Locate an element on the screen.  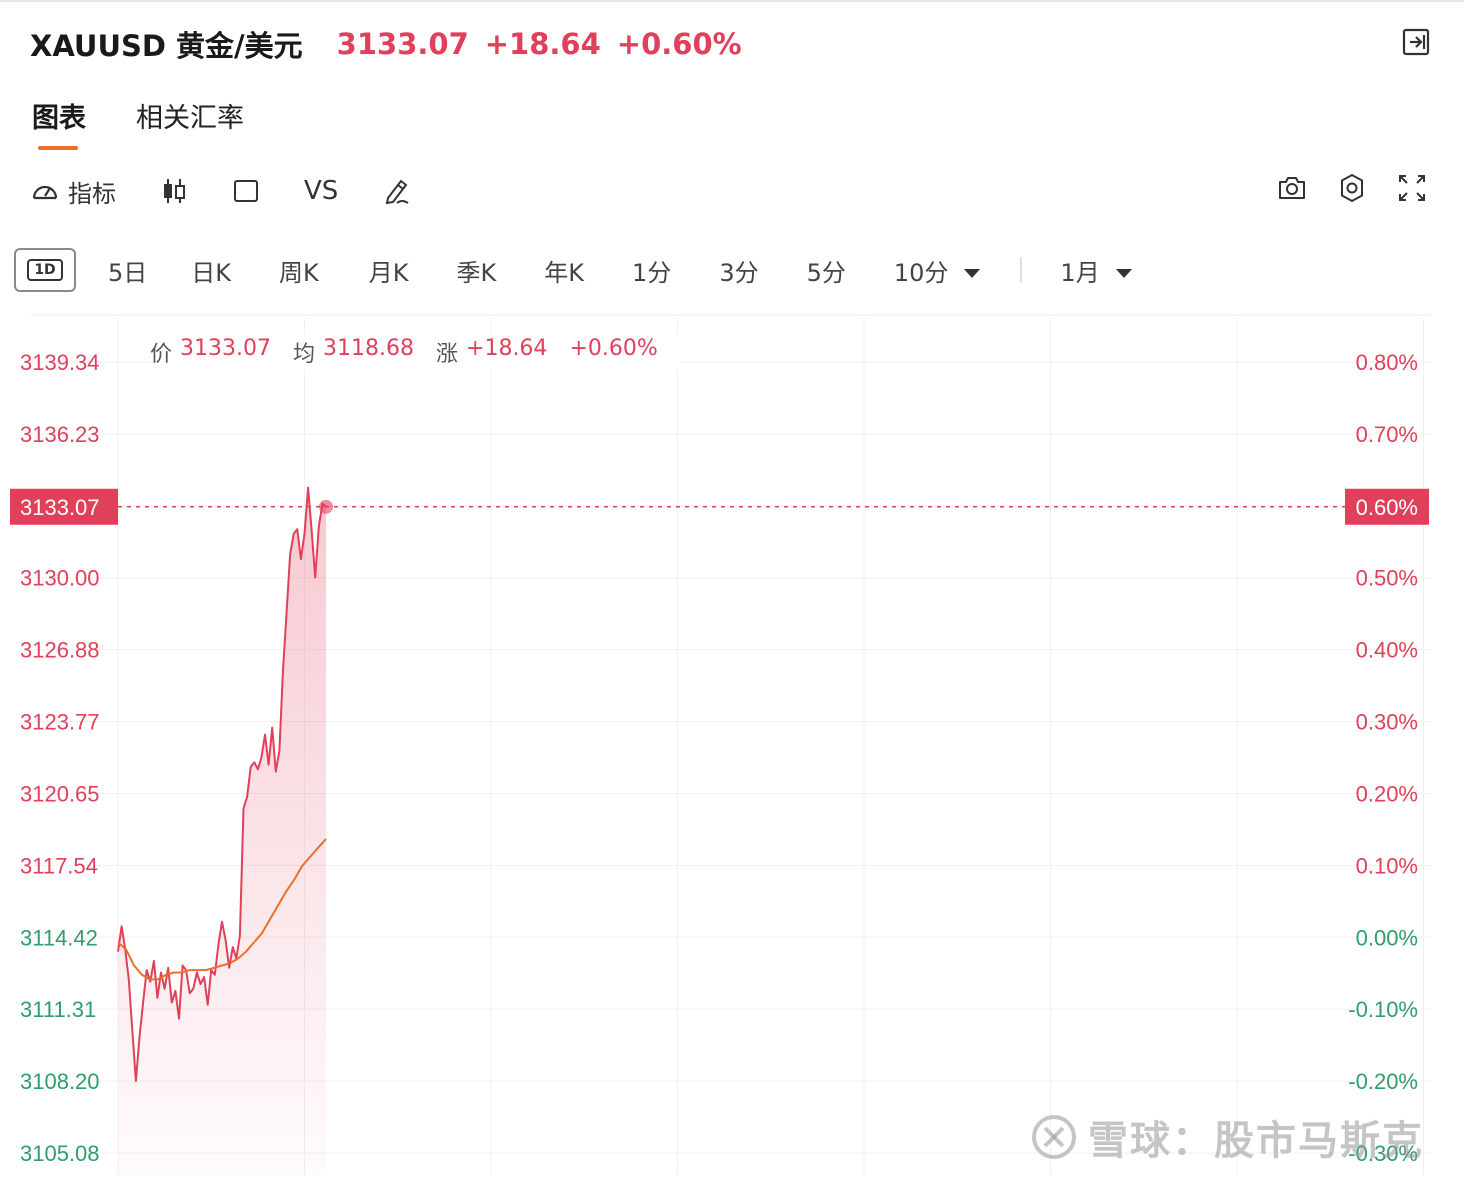
left-axis-tick: 3139.34 is located at coordinates (60, 362).